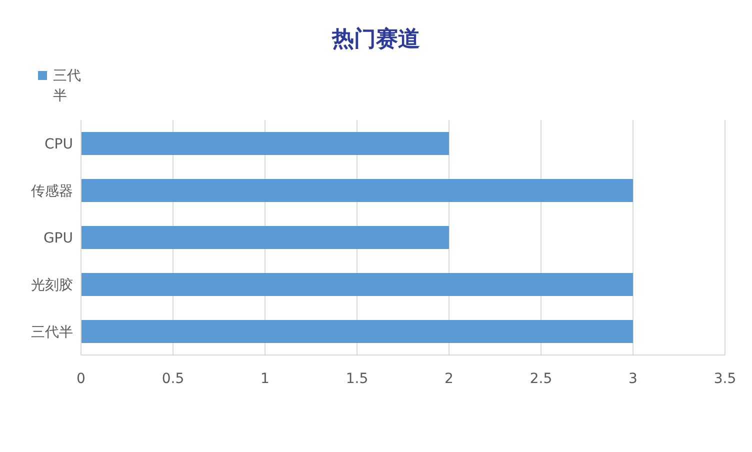  Describe the element at coordinates (58, 144) in the screenshot. I see `y-tick-label: CPU` at that location.